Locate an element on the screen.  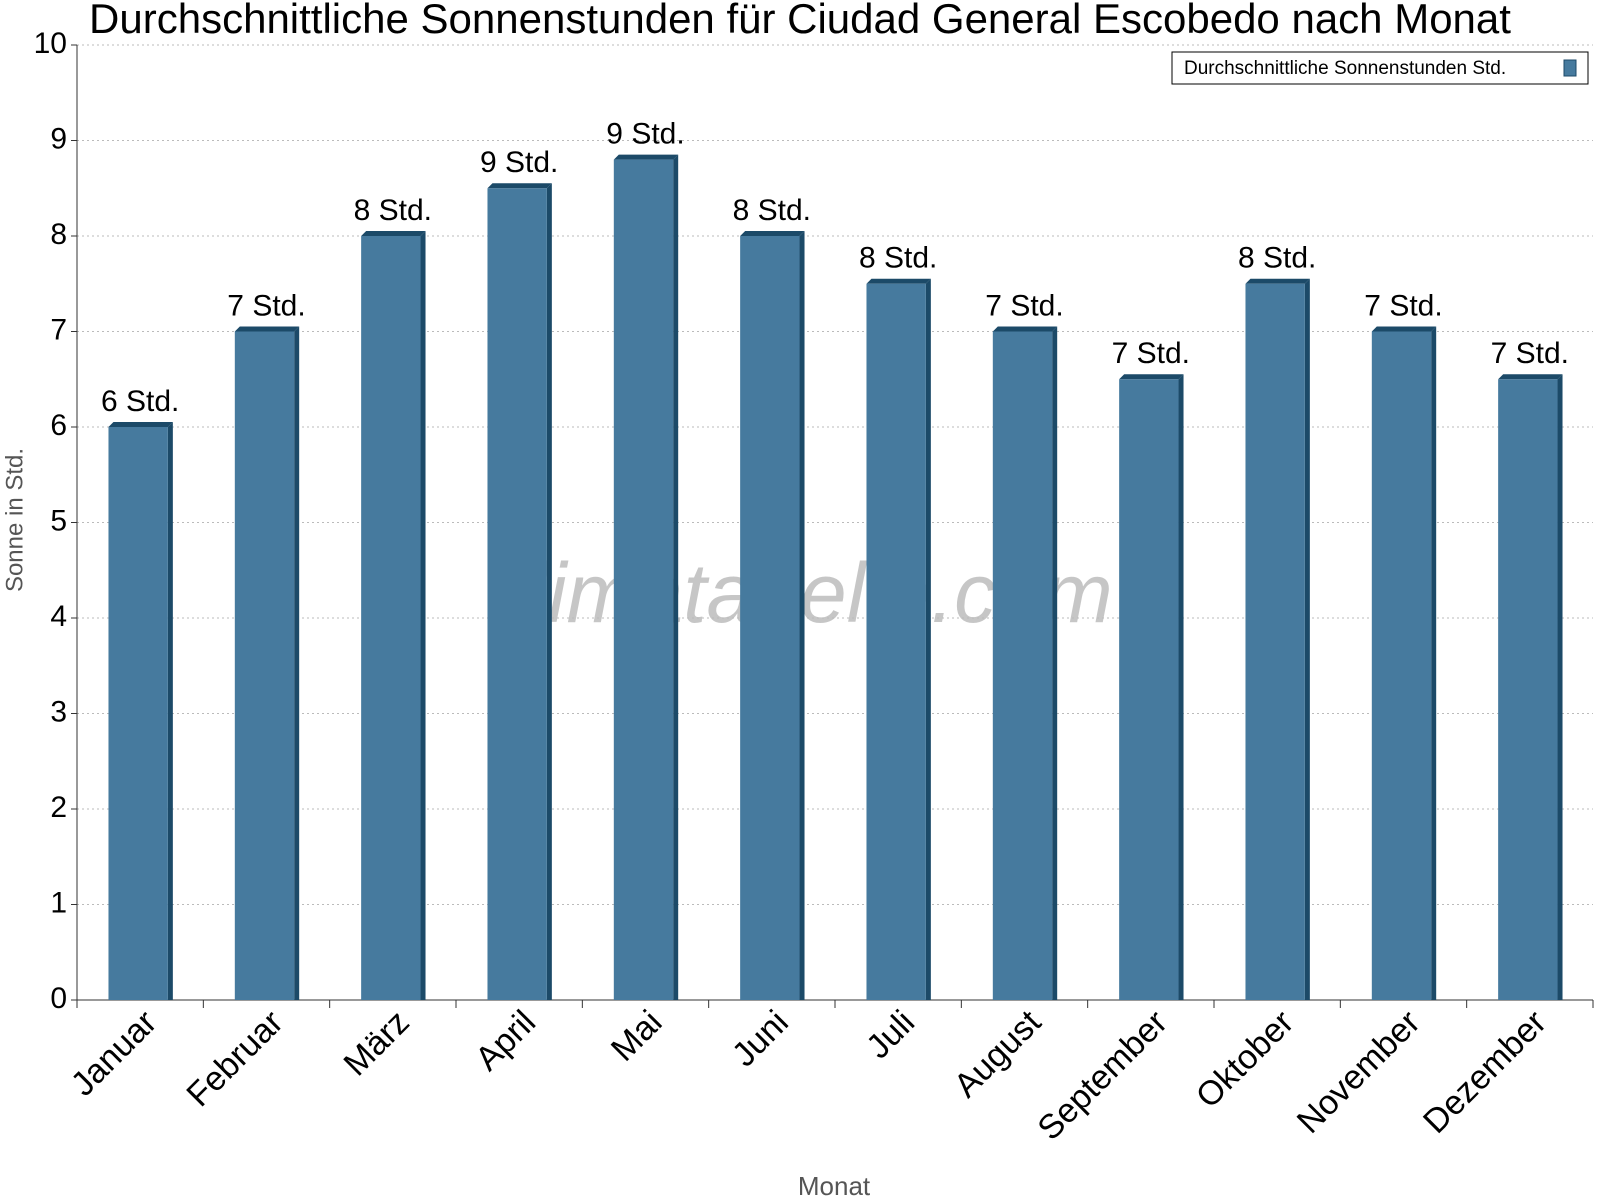
x-tick-label: Januar is located at coordinates (114, 1053).